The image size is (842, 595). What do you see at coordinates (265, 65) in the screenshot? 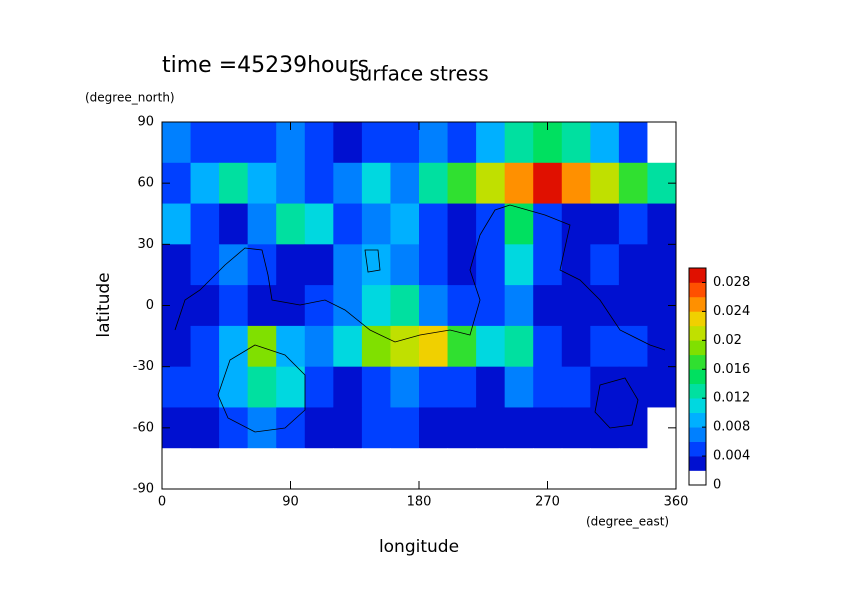
I see `chart-subtitle: time =45239hours` at bounding box center [265, 65].